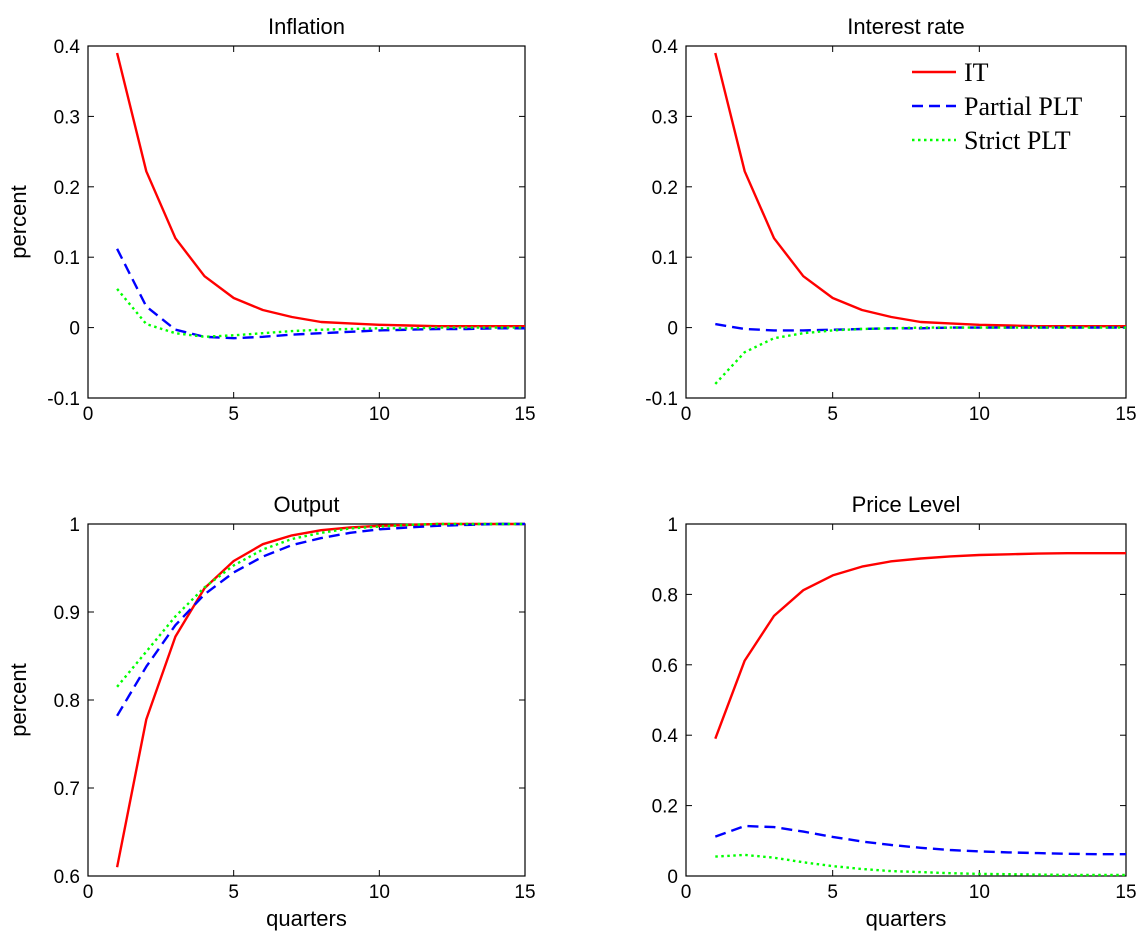 This screenshot has width=1146, height=937. Describe the element at coordinates (979, 892) in the screenshot. I see `chart4-price-level-xtick-label: 10` at that location.